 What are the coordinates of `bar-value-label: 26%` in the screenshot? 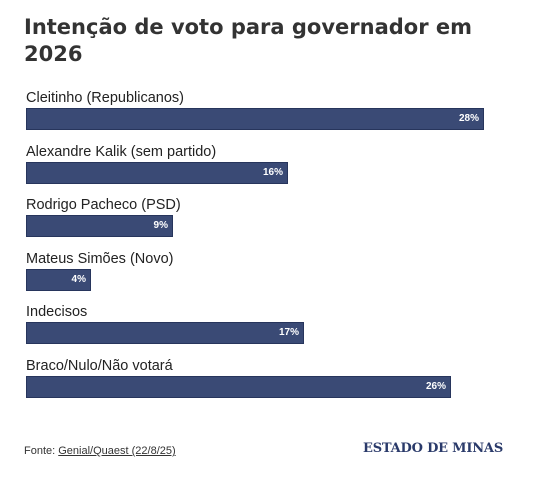 It's located at (435, 386).